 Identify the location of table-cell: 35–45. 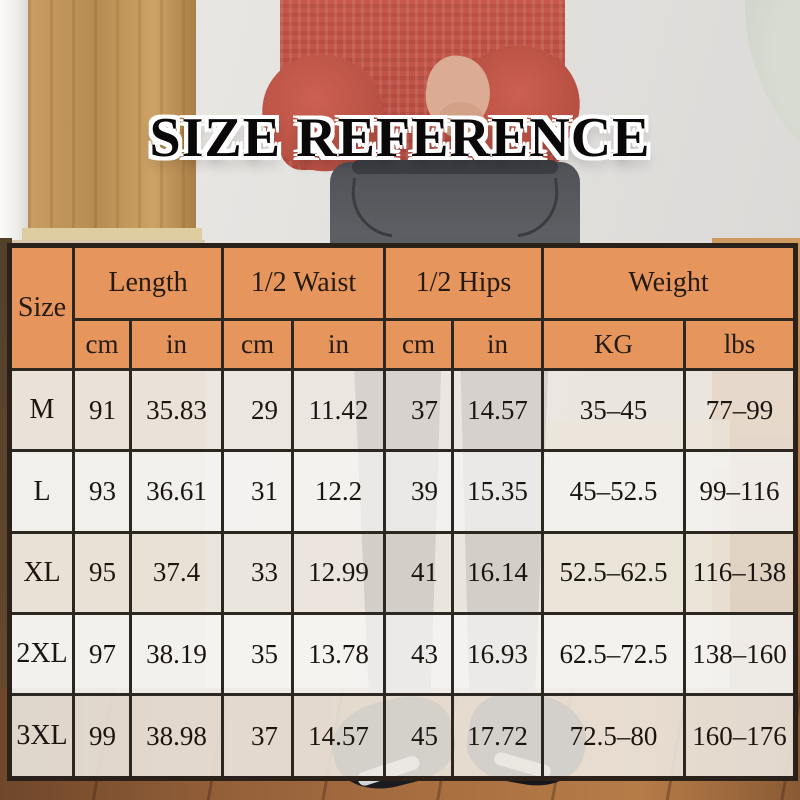
(613, 410).